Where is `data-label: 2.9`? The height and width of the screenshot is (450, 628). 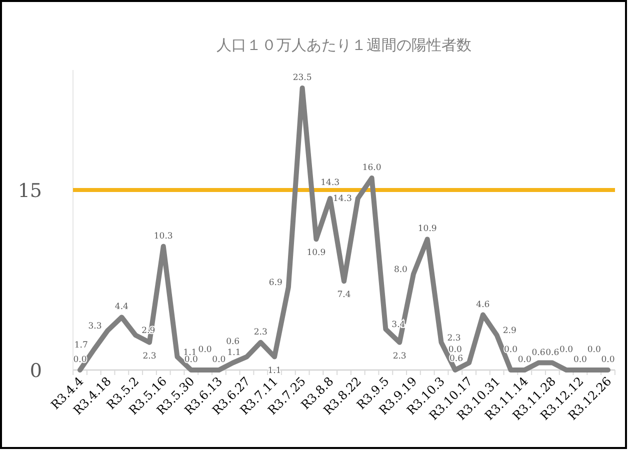 data-label: 2.9 is located at coordinates (509, 331).